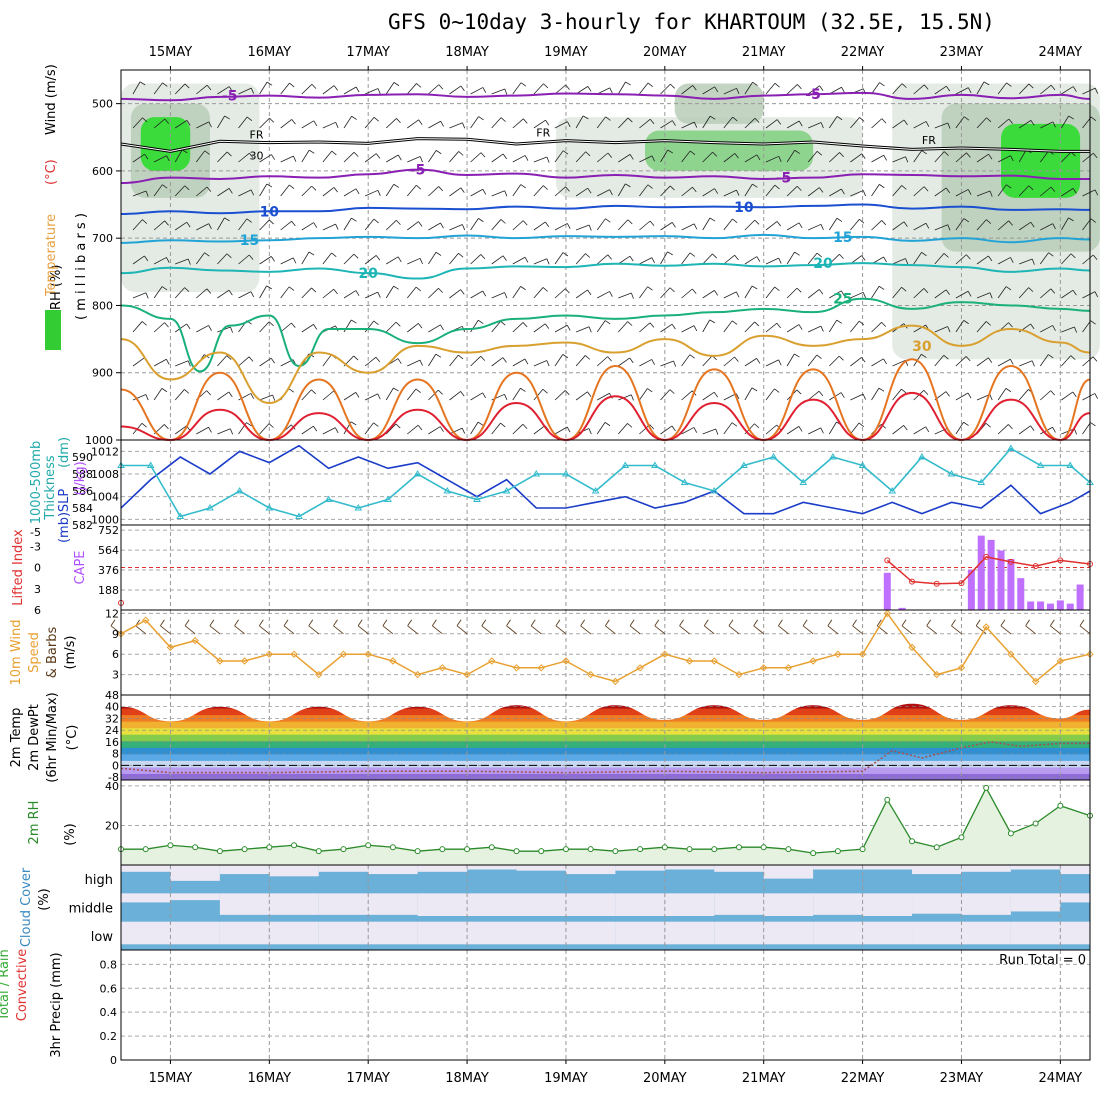 This screenshot has height=1100, width=1100. I want to click on temperature-contour, so click(605, 335).